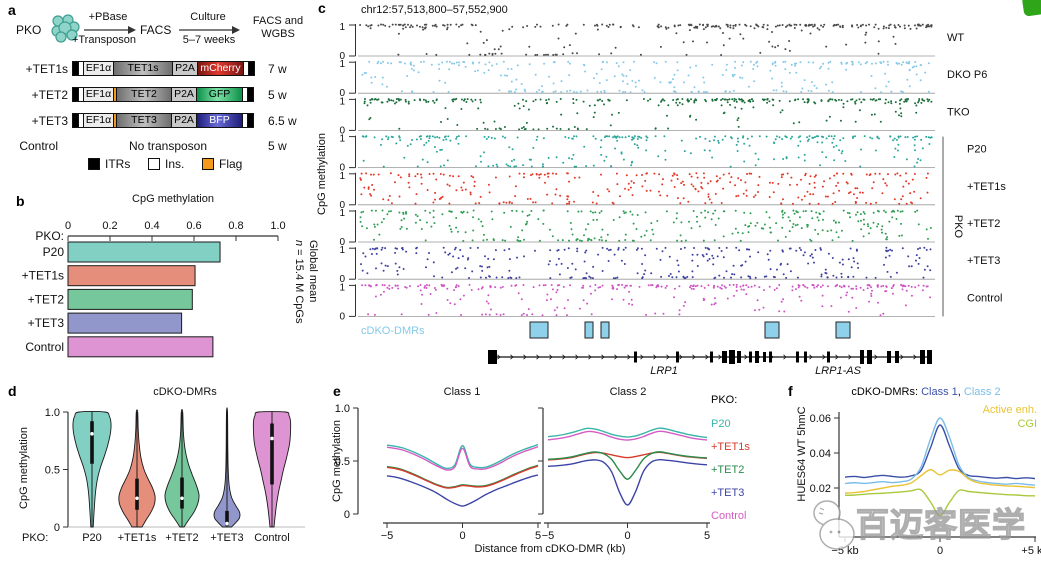 This screenshot has height=577, width=1041. What do you see at coordinates (163, 120) in the screenshot?
I see `construct-bar: EF1α TET3 P2A BFP` at bounding box center [163, 120].